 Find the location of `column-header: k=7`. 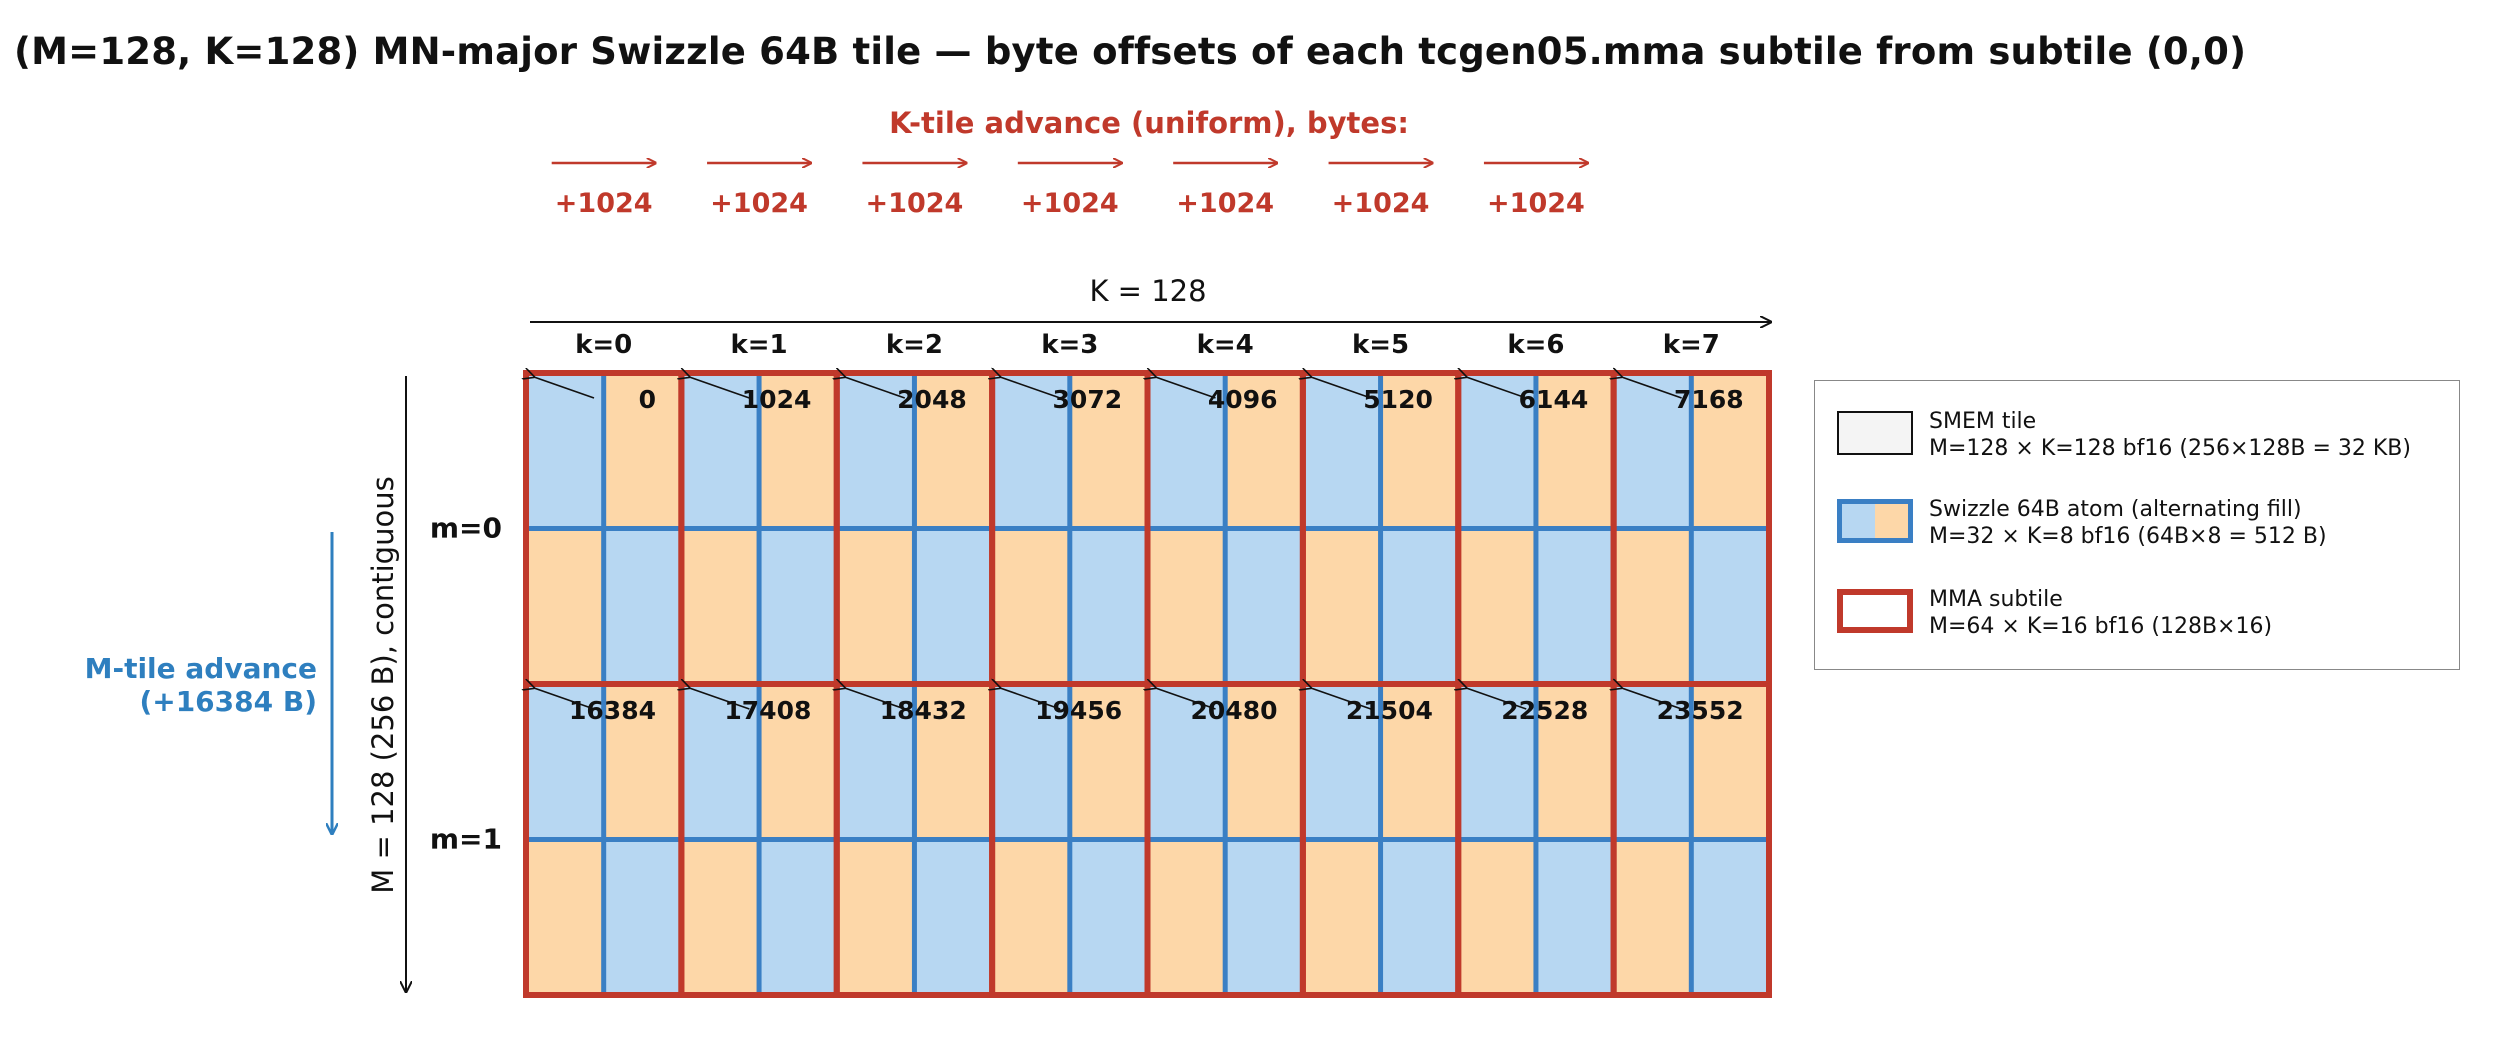

column-header: k=7 is located at coordinates (1691, 345).